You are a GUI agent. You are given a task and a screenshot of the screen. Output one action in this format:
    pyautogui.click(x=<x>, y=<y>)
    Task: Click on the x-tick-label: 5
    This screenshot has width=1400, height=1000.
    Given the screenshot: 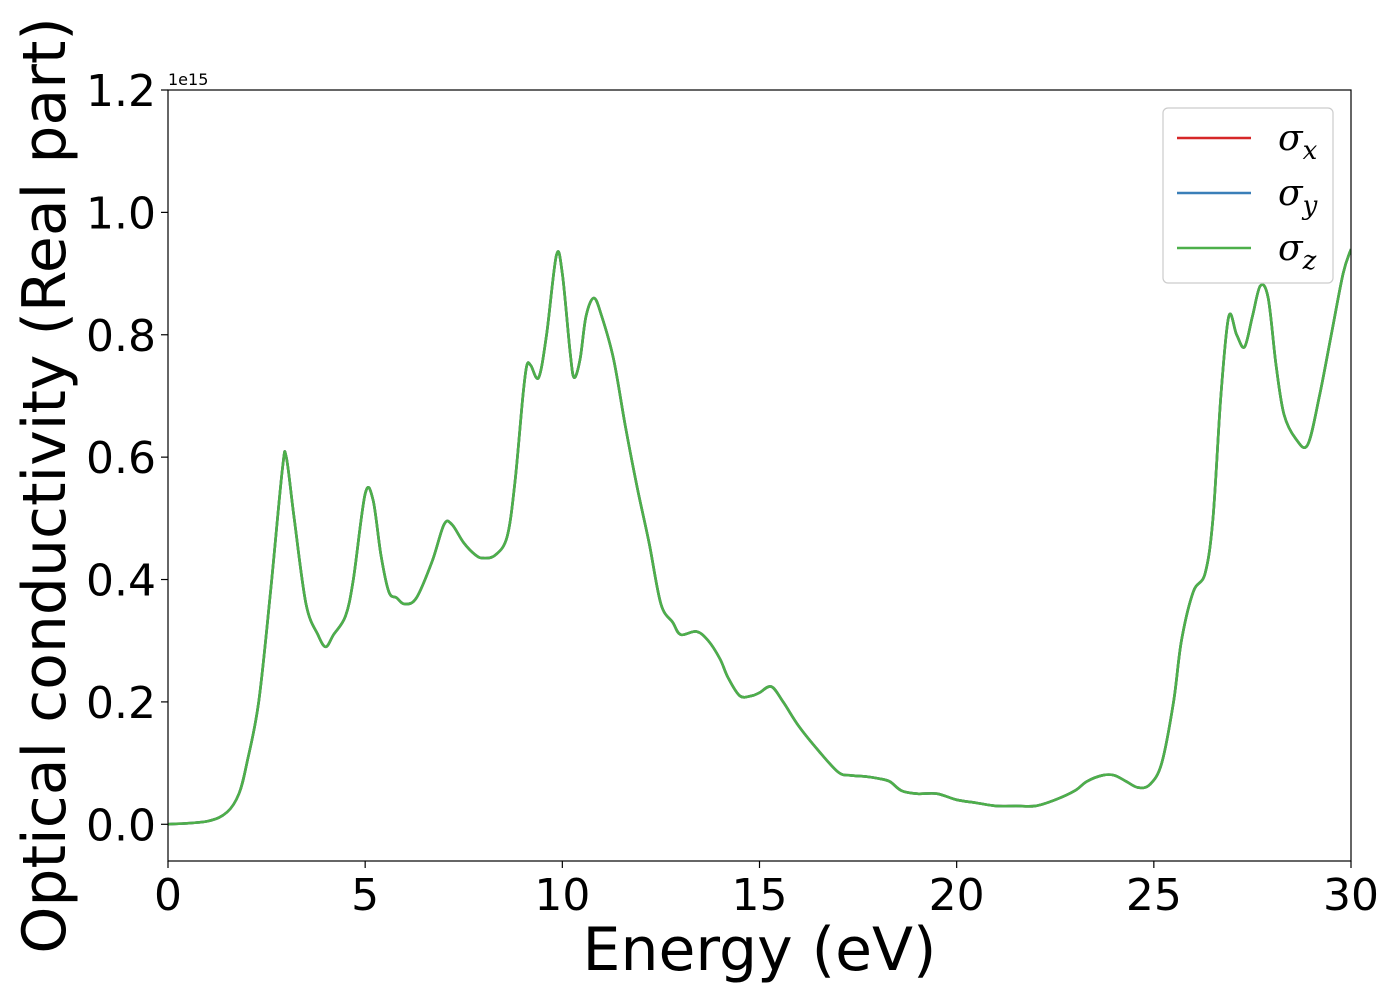 What is the action you would take?
    pyautogui.click(x=365, y=895)
    